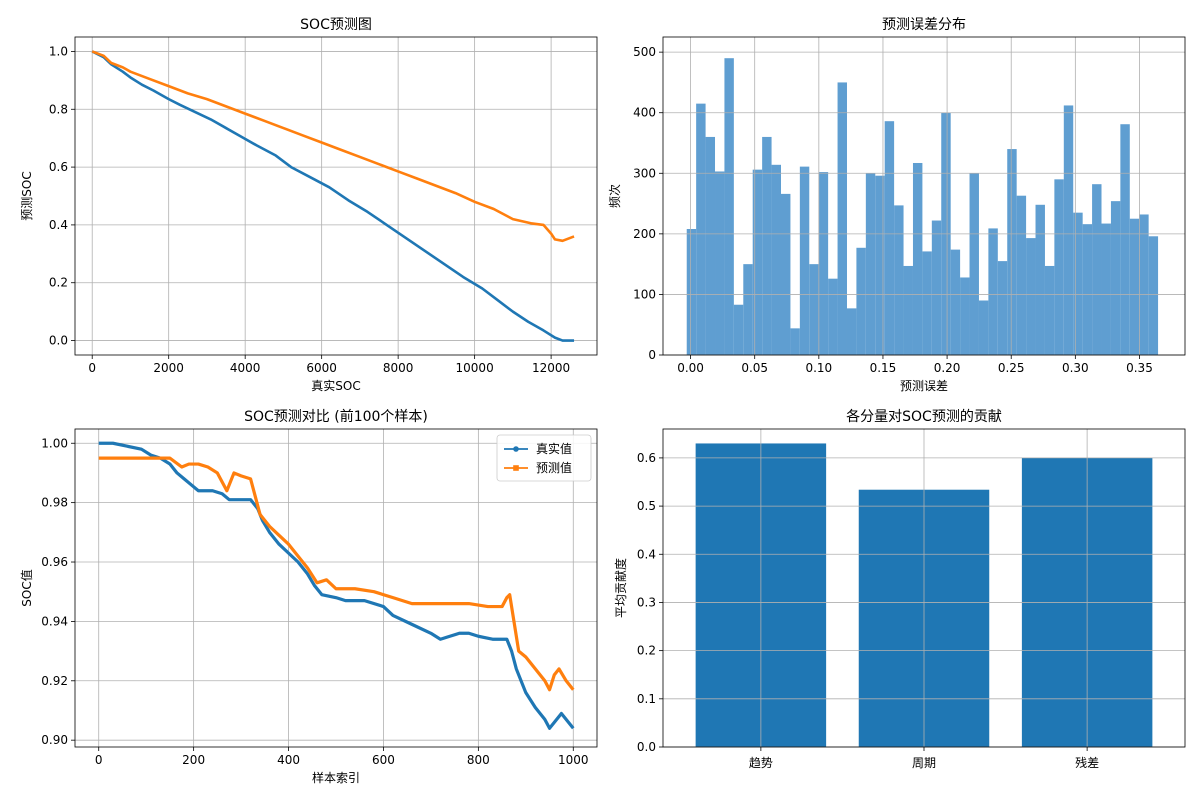  Describe the element at coordinates (478, 760) in the screenshot. I see `x-tick-label: 800` at that location.